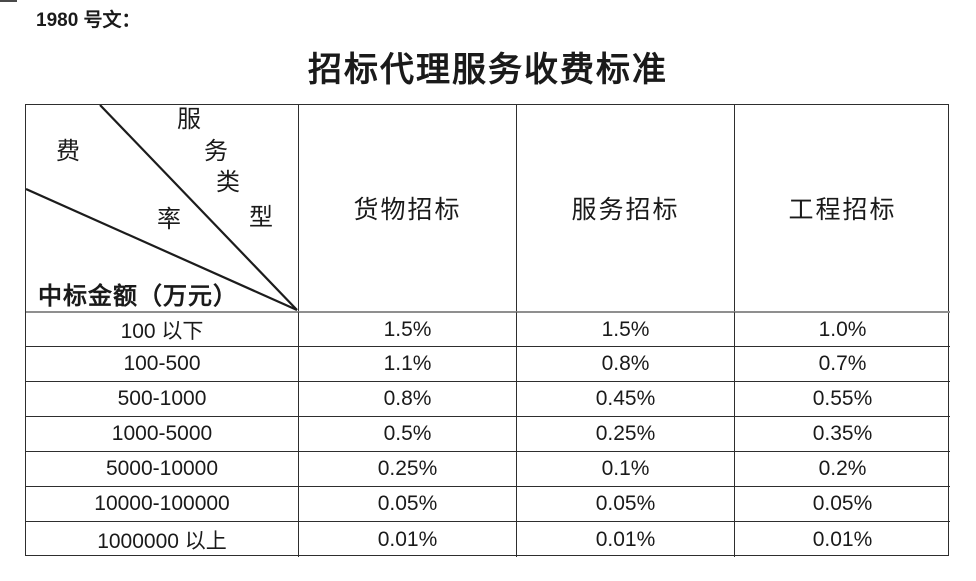  Describe the element at coordinates (138, 297) in the screenshot. I see `corner-amount-axis-label: 中标金额（万元）` at that location.